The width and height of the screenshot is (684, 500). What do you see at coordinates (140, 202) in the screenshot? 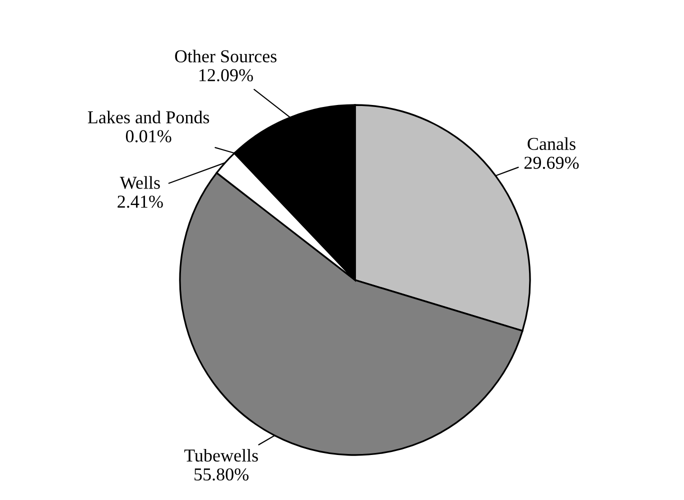
I see `data-label: 2.41%` at bounding box center [140, 202].